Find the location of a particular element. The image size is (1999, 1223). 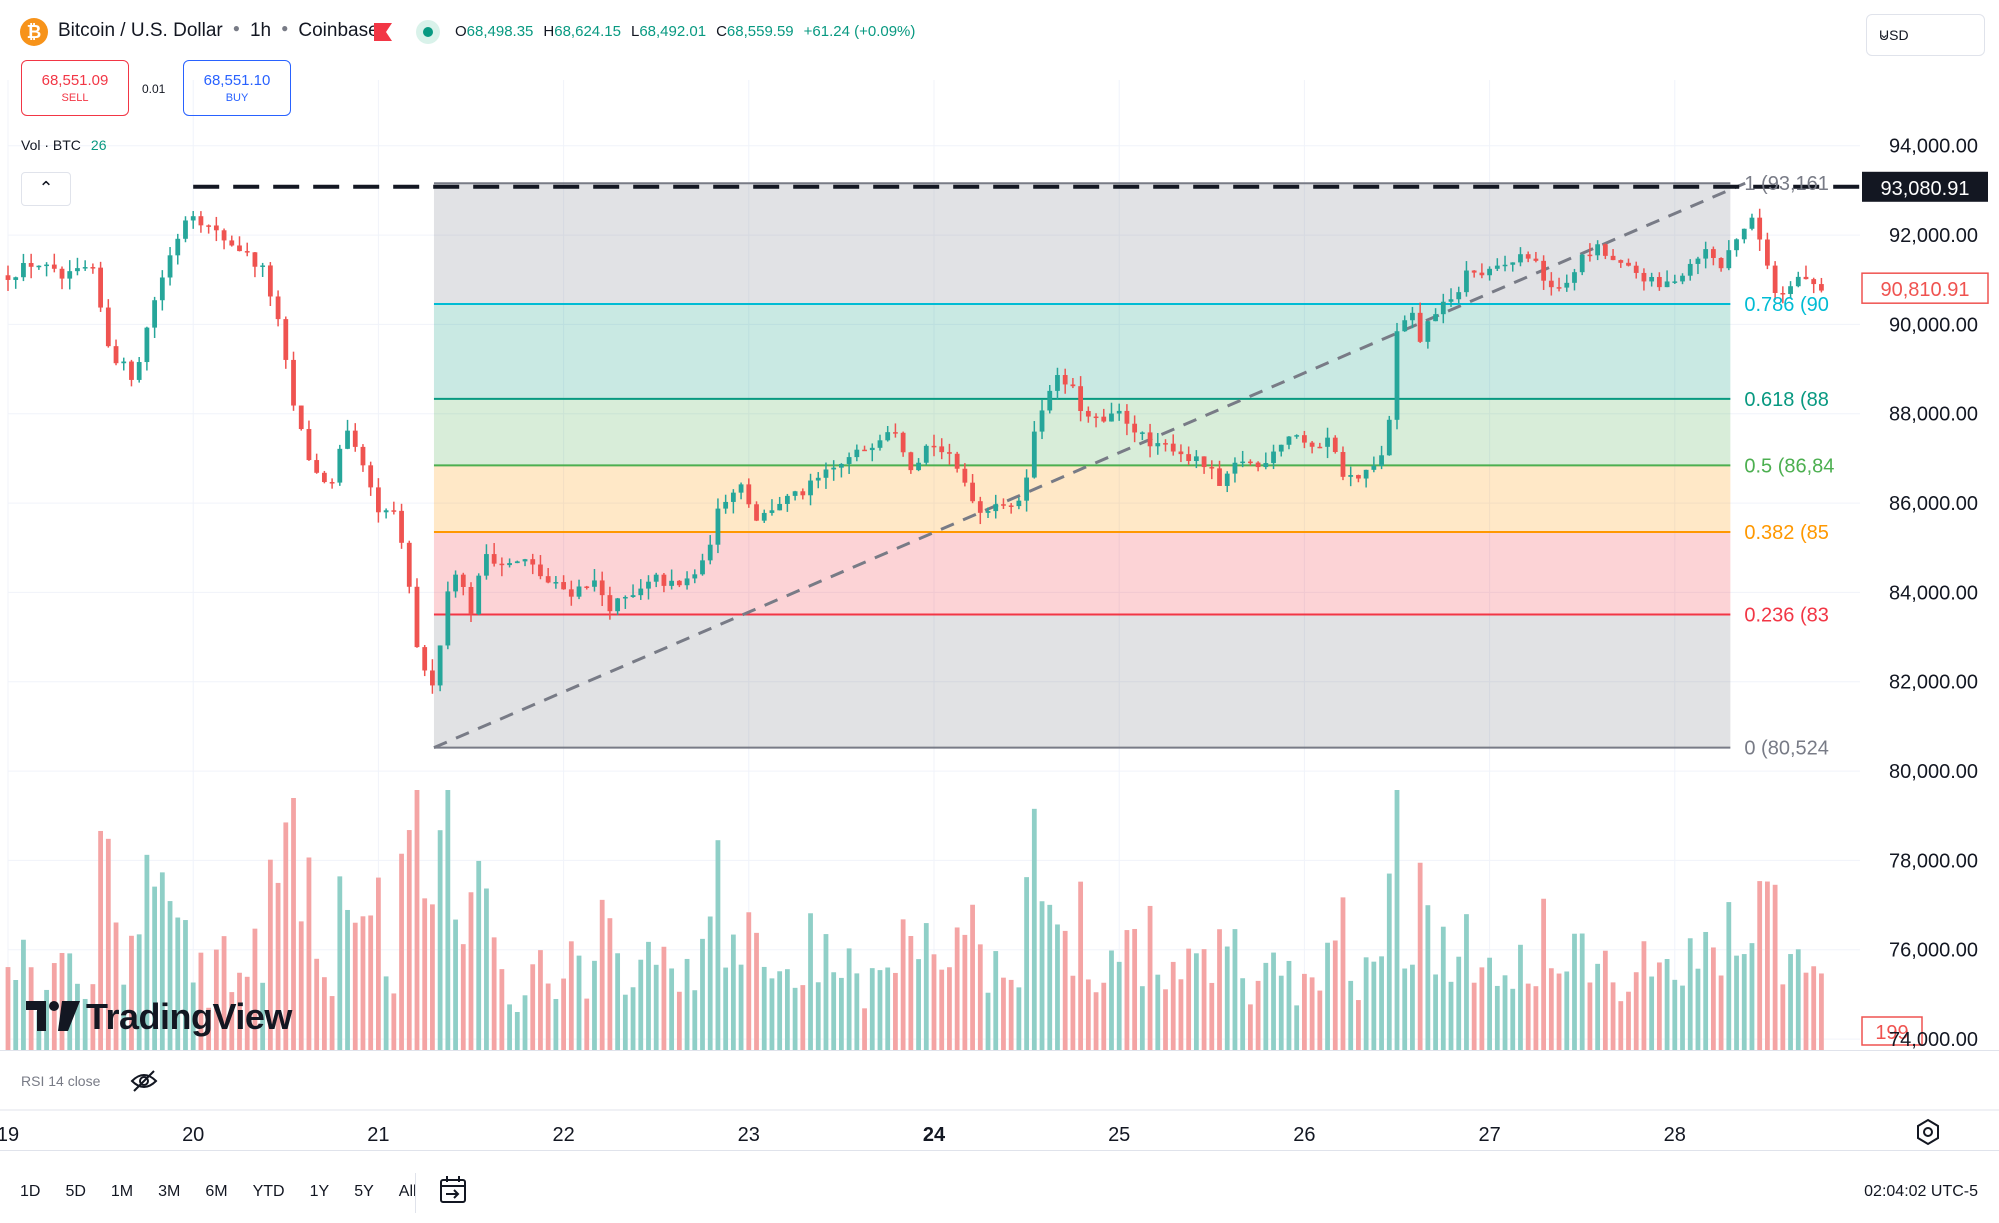

bottom-toolbar: 1D 5D 1M 3M 6M YTD 1Y 5Y All 02:04:02 UTC-5 is located at coordinates (999, 1186).